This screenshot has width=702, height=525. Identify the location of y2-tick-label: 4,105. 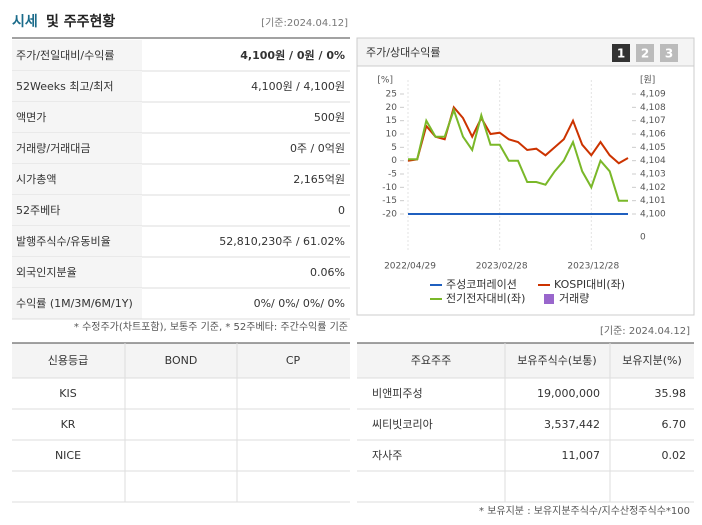
(653, 148).